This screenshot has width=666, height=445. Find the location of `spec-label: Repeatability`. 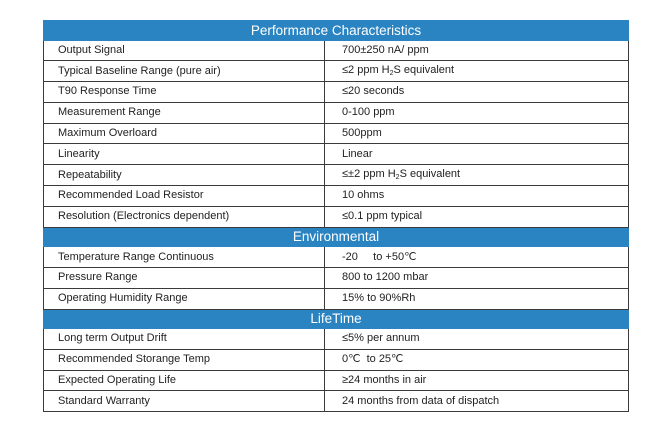

spec-label: Repeatability is located at coordinates (184, 175).